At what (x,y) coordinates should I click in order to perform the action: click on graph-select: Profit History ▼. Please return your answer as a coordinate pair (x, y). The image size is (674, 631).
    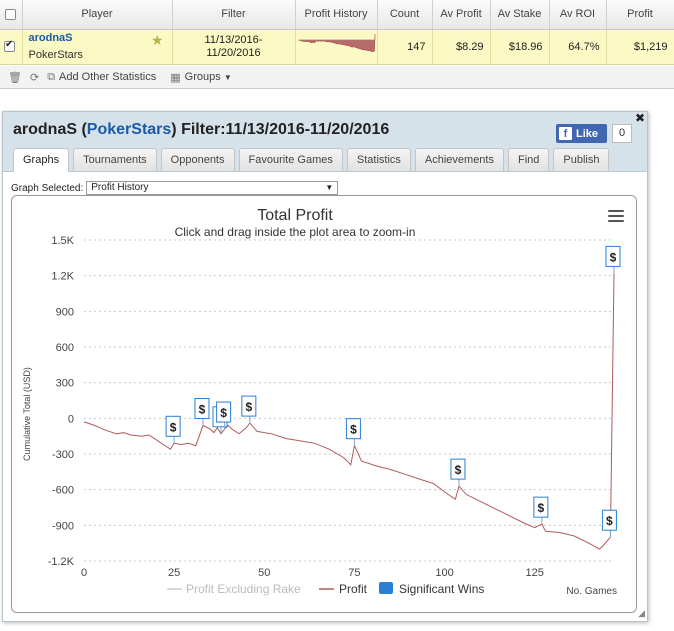
    Looking at the image, I should click on (212, 188).